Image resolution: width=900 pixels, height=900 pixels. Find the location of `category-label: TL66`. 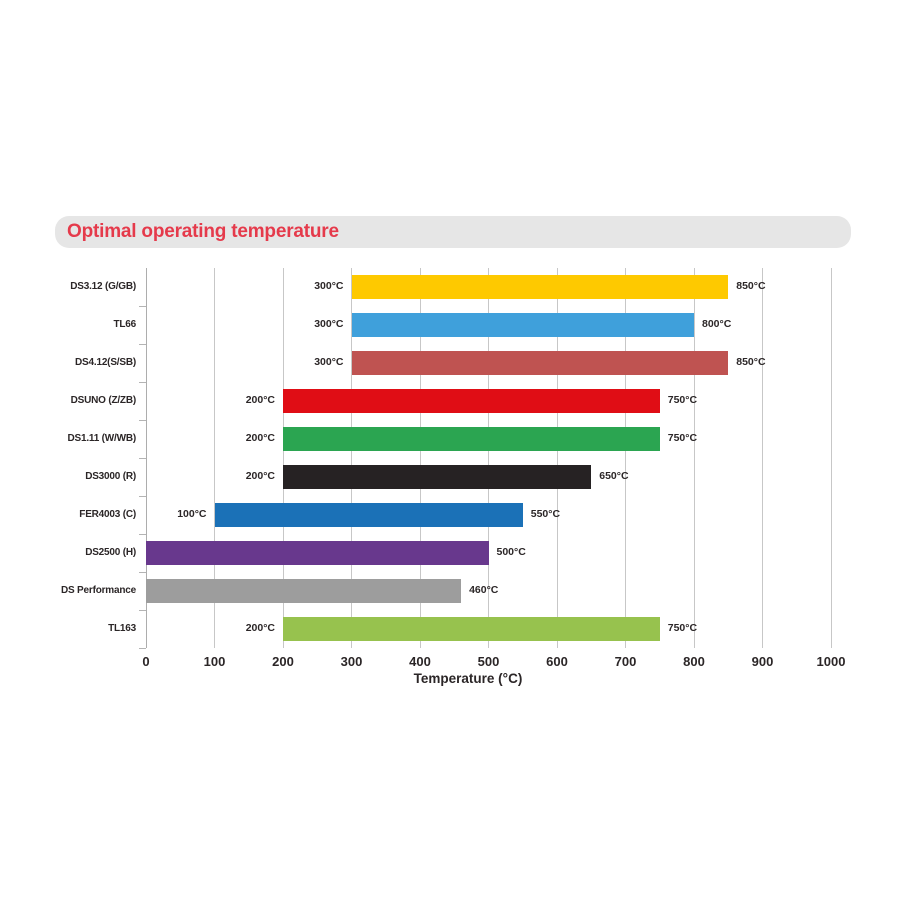

category-label: TL66 is located at coordinates (124, 324).